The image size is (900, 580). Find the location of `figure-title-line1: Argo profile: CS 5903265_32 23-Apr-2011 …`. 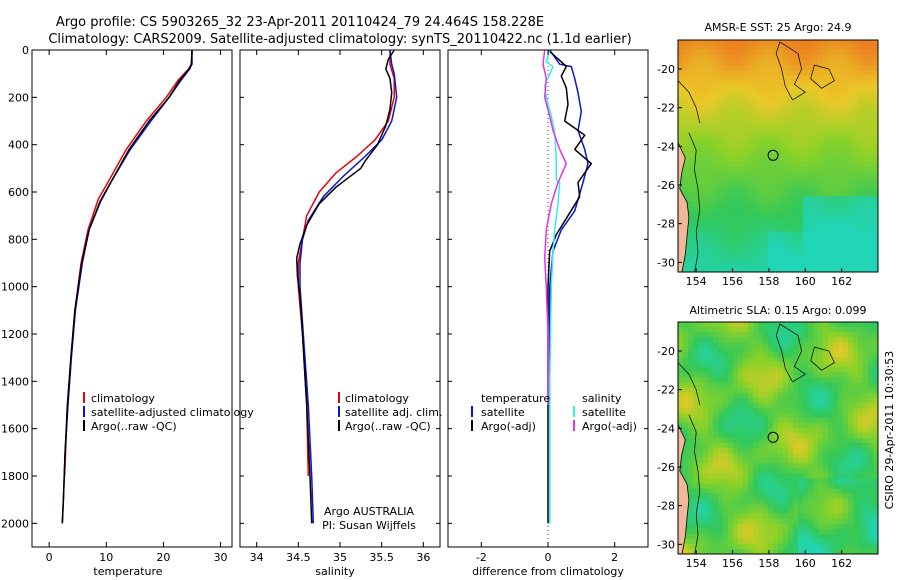

figure-title-line1: Argo profile: CS 5903265_32 23-Apr-2011 … is located at coordinates (300, 22).